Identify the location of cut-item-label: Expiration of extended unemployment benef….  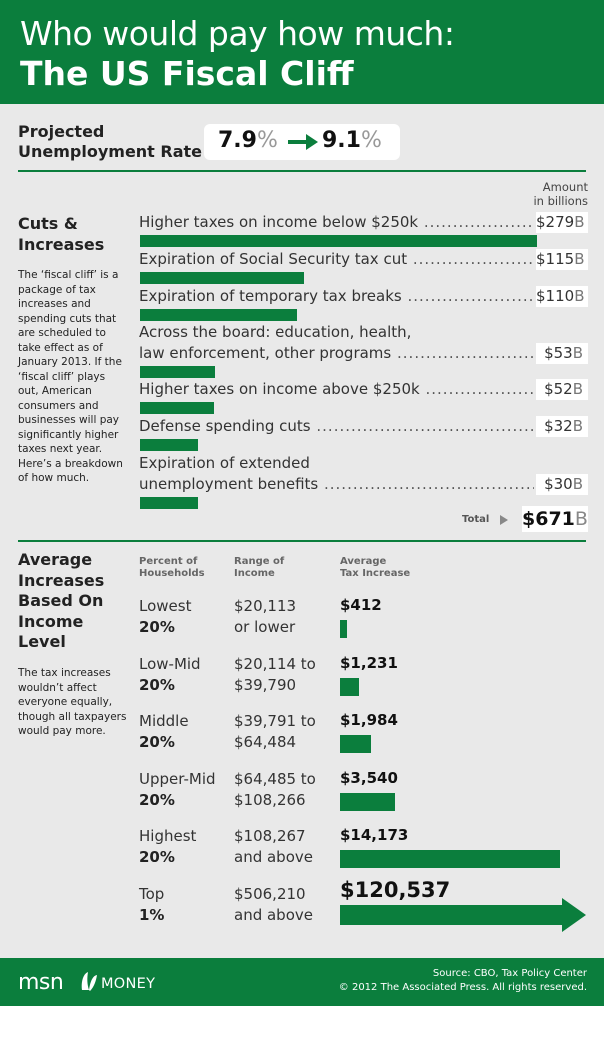
(336, 474).